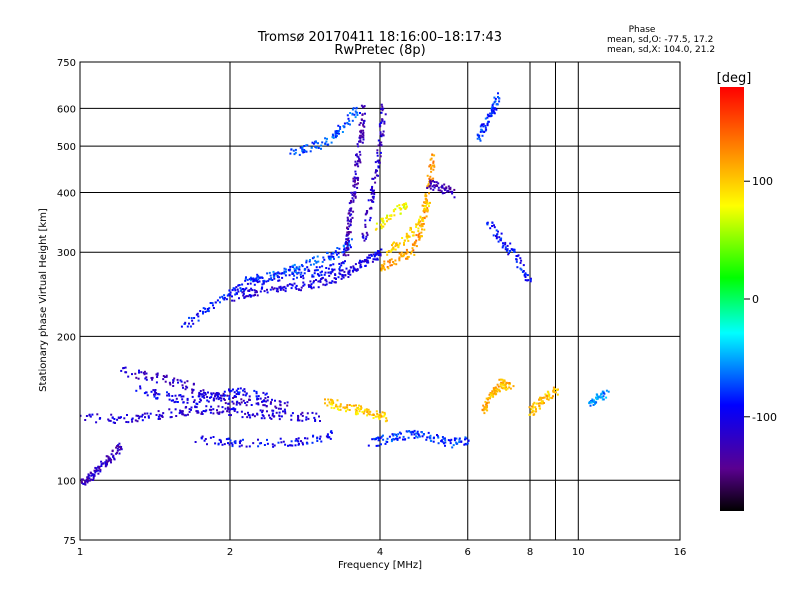  What do you see at coordinates (43, 300) in the screenshot?
I see `y-axis-label: Stationary phase Virtual Height [km]` at bounding box center [43, 300].